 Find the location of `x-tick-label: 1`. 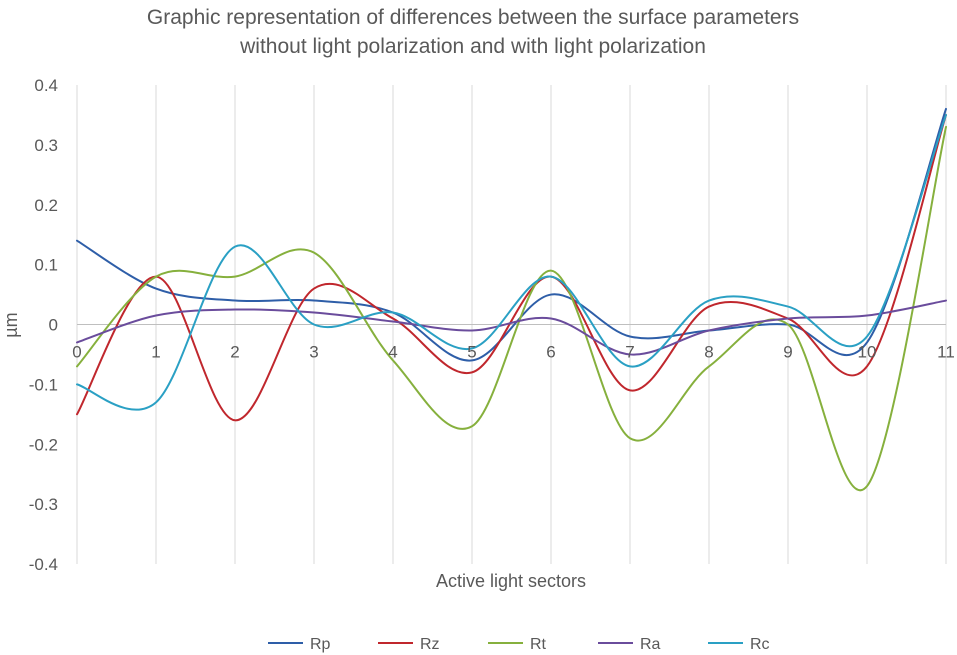

x-tick-label: 1 is located at coordinates (155, 352).